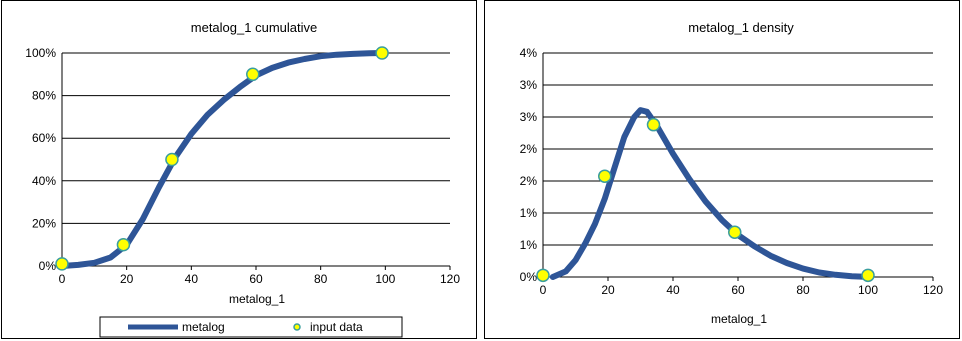 The width and height of the screenshot is (962, 341). What do you see at coordinates (529, 53) in the screenshot?
I see `right-y-tick-label: 4%` at bounding box center [529, 53].